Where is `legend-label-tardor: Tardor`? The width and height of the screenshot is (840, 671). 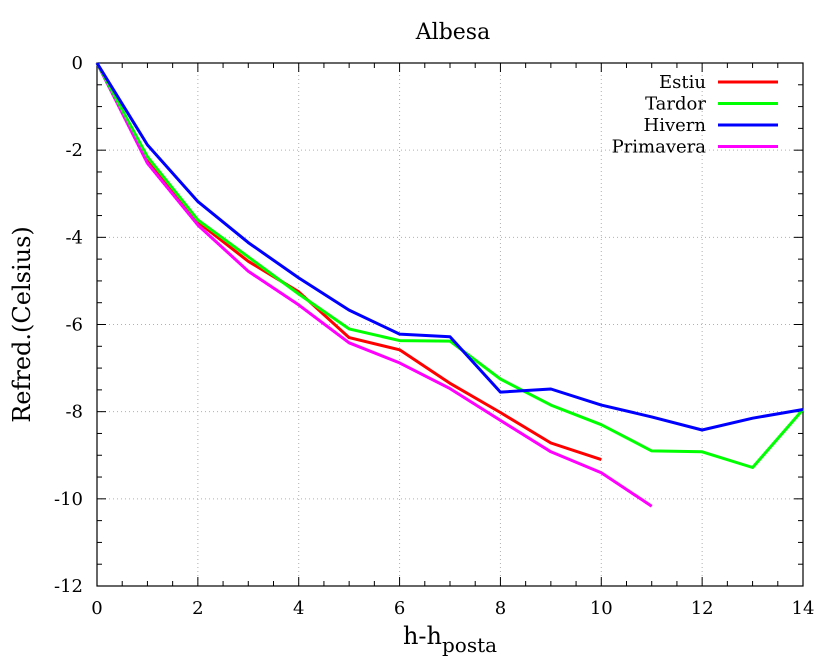
legend-label-tardor: Tardor is located at coordinates (675, 104).